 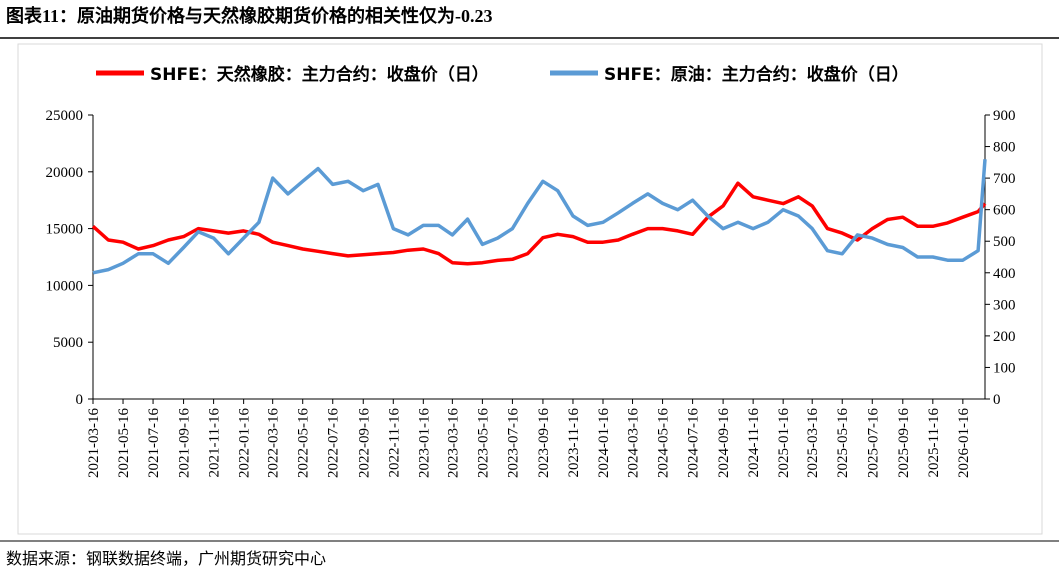 What do you see at coordinates (483, 443) in the screenshot?
I see `x-tick-label: 2023-05-16` at bounding box center [483, 443].